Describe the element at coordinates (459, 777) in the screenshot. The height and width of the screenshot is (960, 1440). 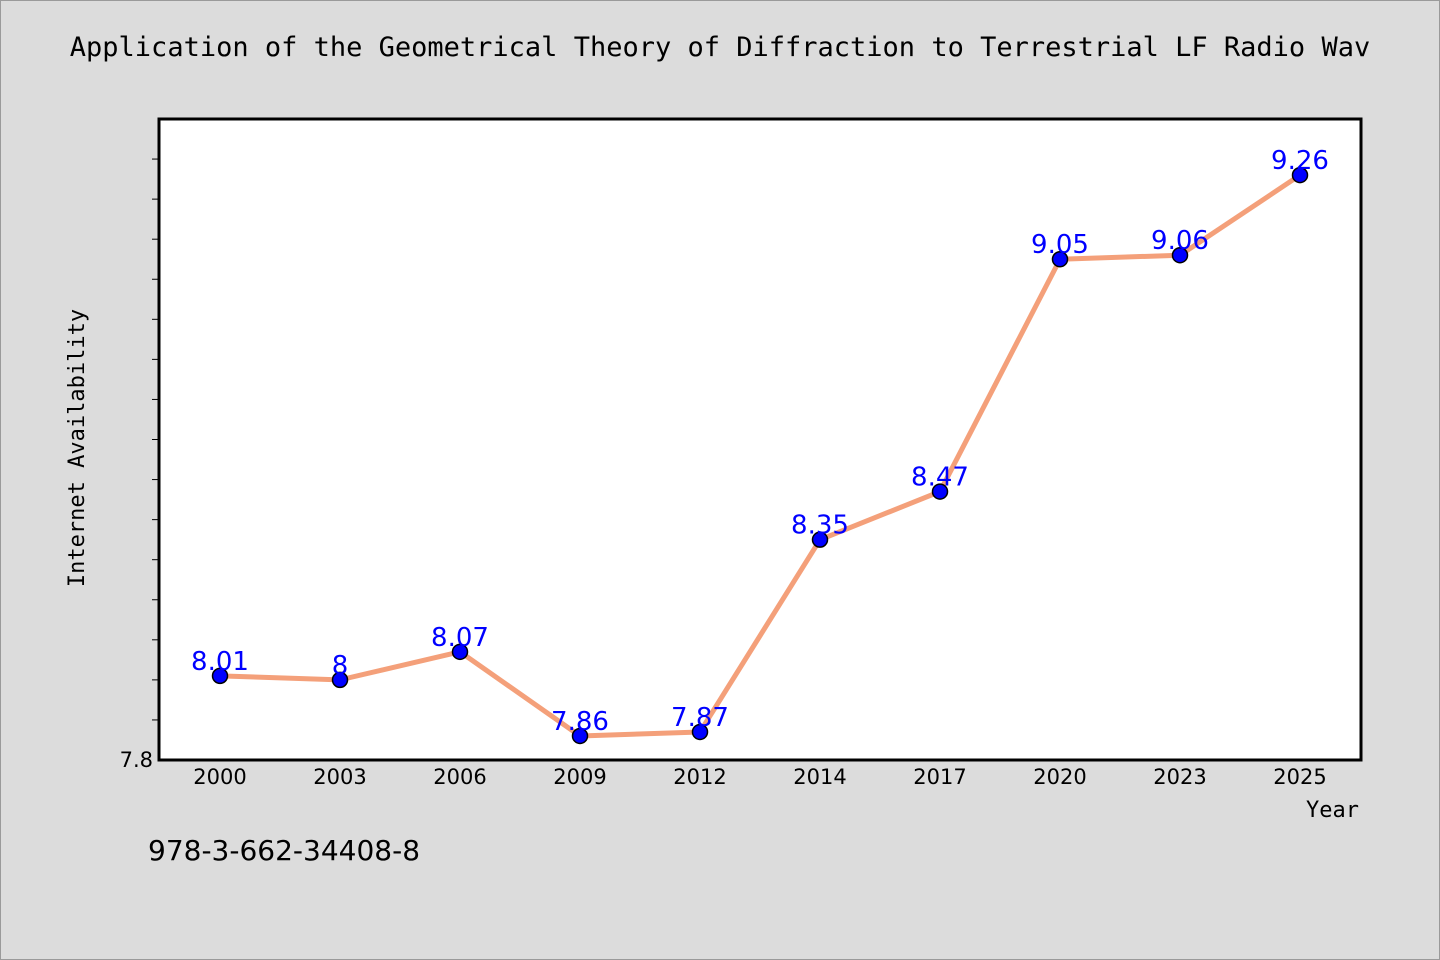
I see `x-tick-label: 2006` at that location.